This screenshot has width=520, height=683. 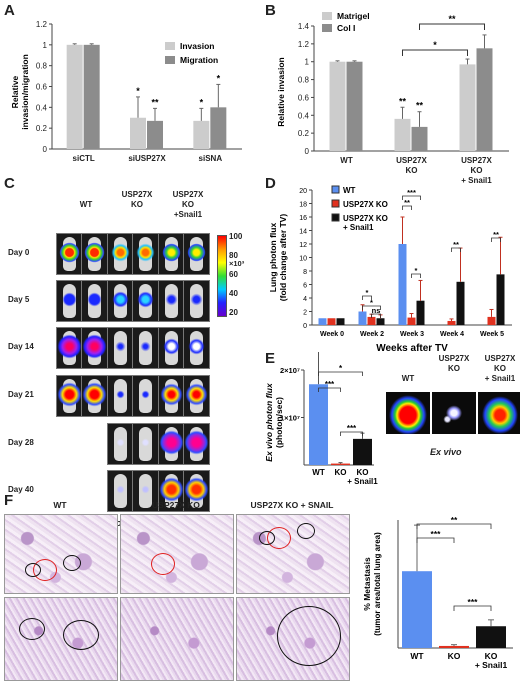 I want to click on histology-label: WT, so click(x=60, y=505).